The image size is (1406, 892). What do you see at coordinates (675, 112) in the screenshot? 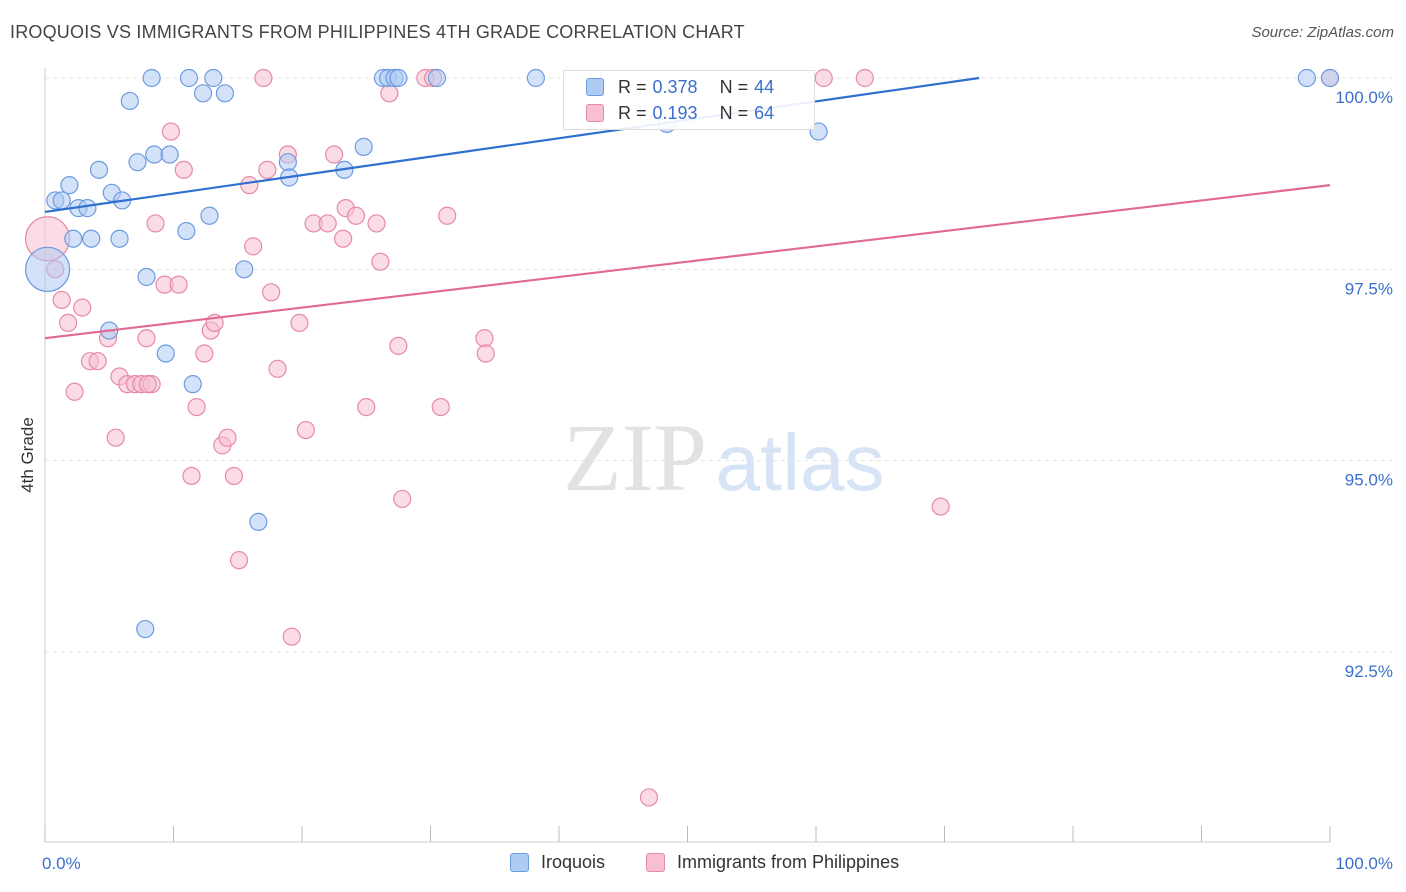
I see `legend-r-value: 0.193` at bounding box center [675, 112].